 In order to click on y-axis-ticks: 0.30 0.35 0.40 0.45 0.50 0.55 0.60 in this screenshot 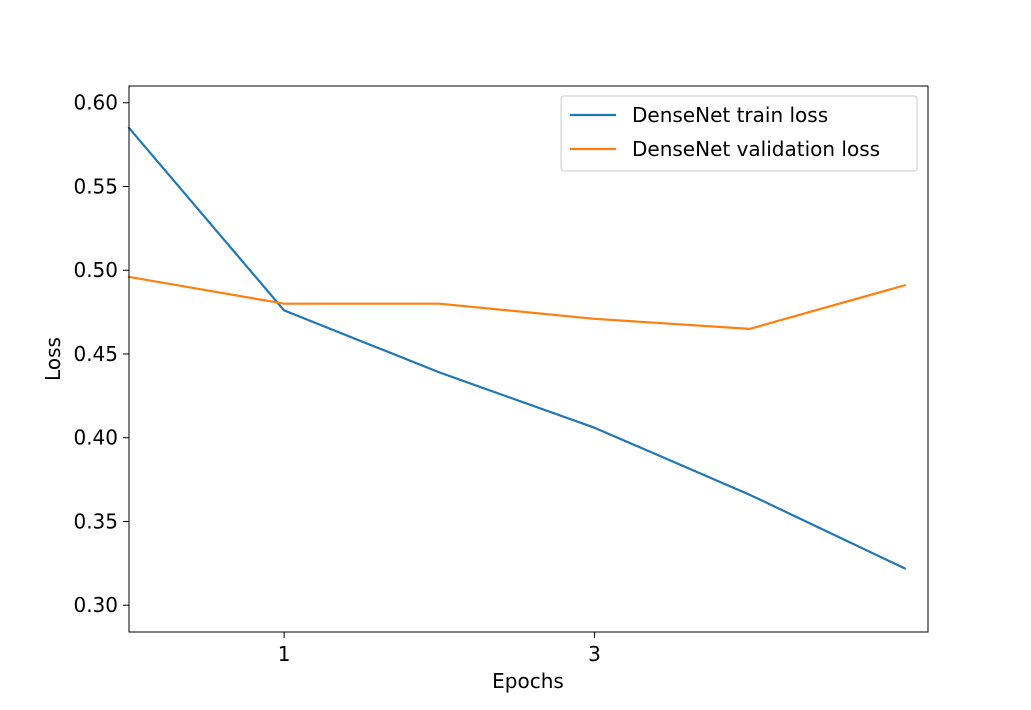, I will do `click(101, 354)`.